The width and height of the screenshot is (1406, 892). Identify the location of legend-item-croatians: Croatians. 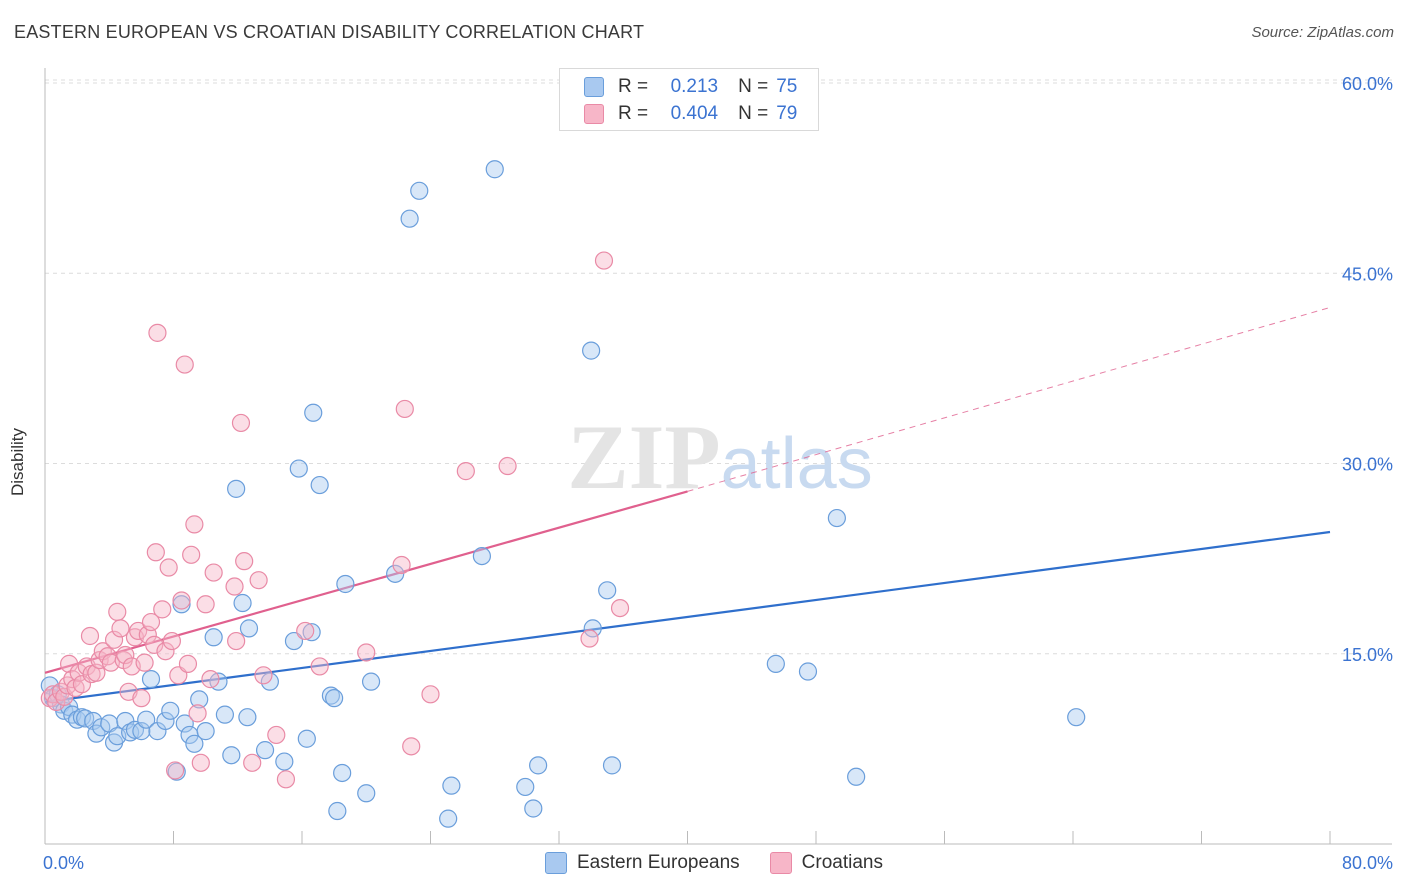
(826, 863).